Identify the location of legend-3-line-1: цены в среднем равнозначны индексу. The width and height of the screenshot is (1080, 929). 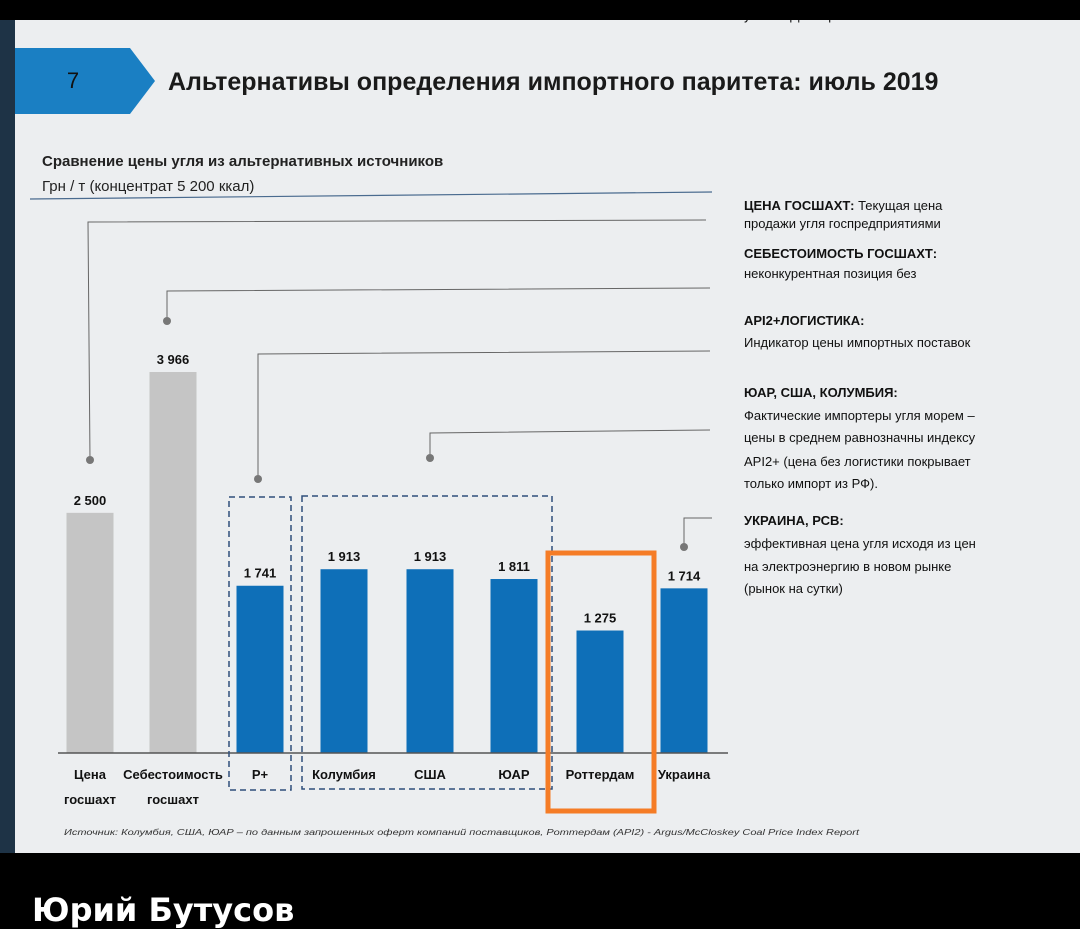
(860, 437).